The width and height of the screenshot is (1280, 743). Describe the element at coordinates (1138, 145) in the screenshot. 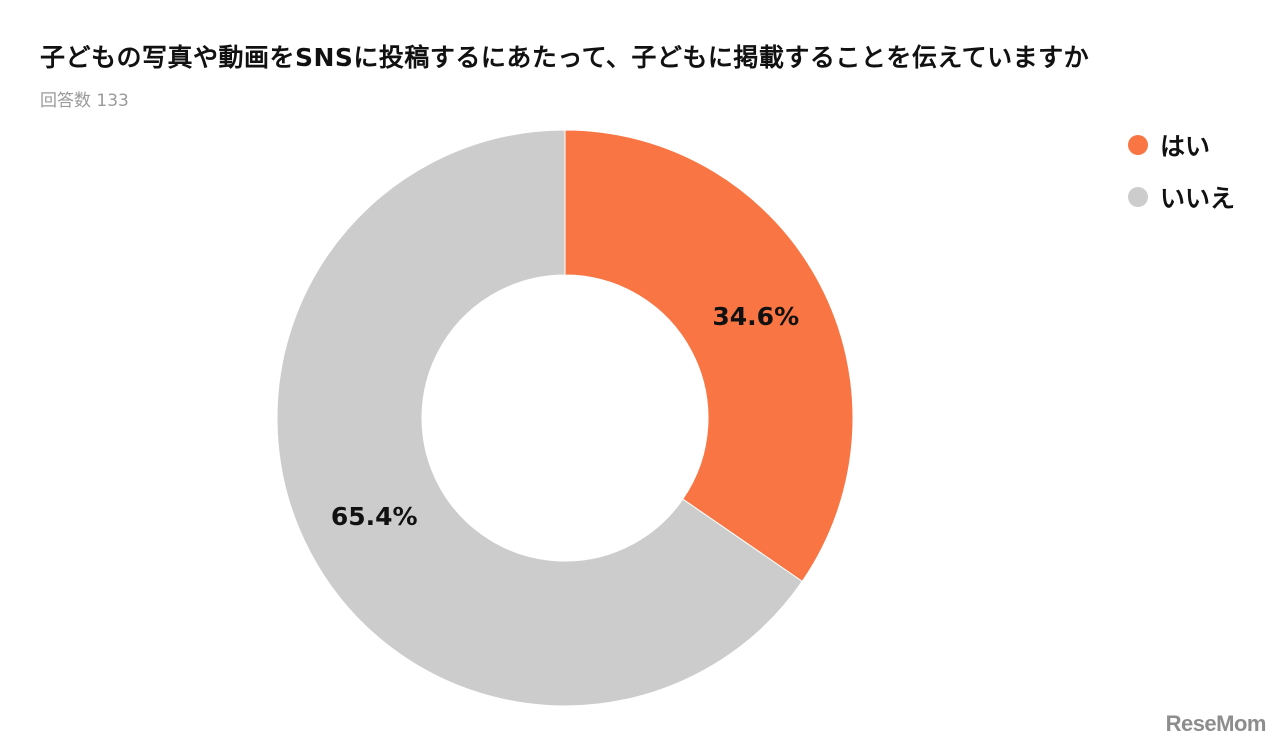

I see `legend-swatch-yes` at that location.